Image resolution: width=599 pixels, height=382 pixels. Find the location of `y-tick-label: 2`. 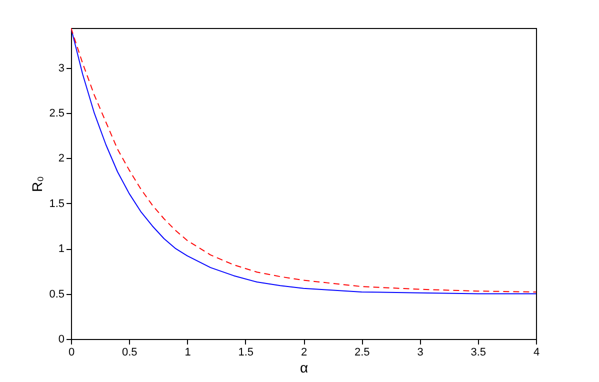

y-tick-label: 2 is located at coordinates (61, 158).